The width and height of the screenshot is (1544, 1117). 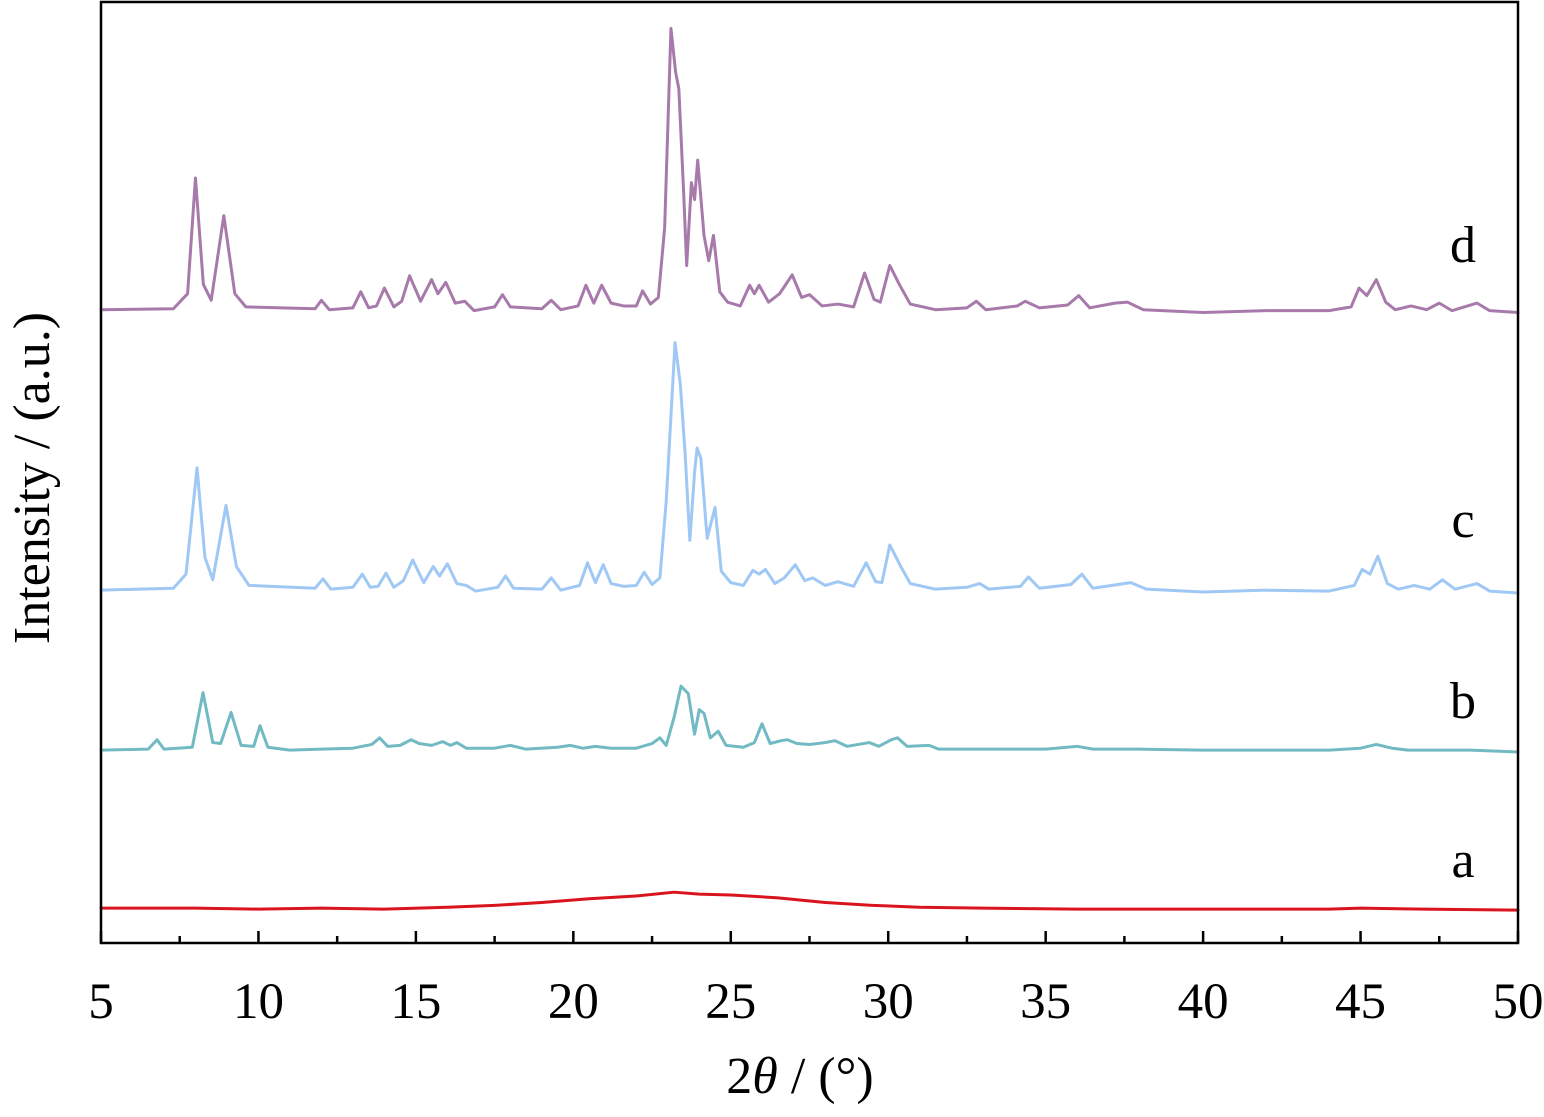 What do you see at coordinates (809, 901) in the screenshot?
I see `series-line-a` at bounding box center [809, 901].